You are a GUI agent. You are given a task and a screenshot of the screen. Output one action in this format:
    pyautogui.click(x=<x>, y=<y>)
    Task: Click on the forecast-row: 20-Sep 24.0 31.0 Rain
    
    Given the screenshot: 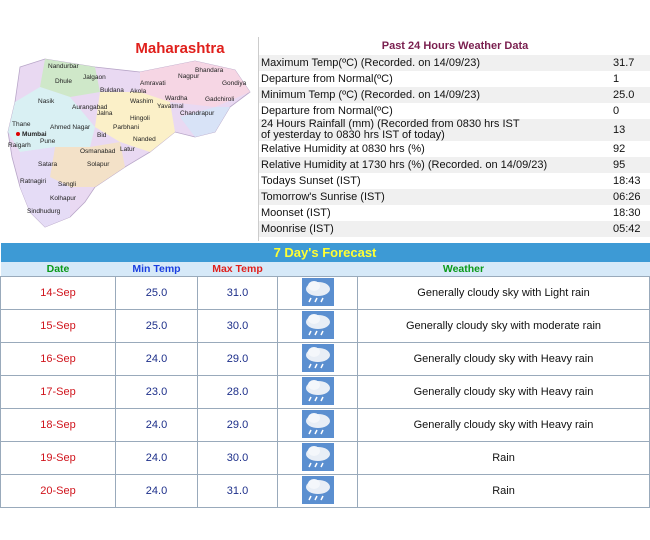 What is the action you would take?
    pyautogui.click(x=325, y=491)
    